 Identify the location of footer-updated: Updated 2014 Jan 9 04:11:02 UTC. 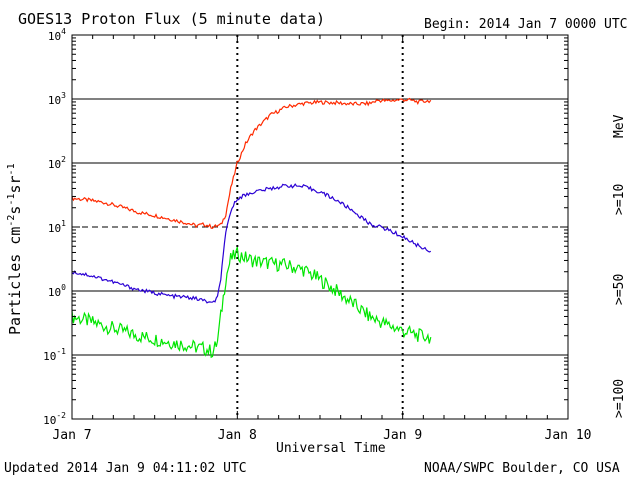
(125, 468).